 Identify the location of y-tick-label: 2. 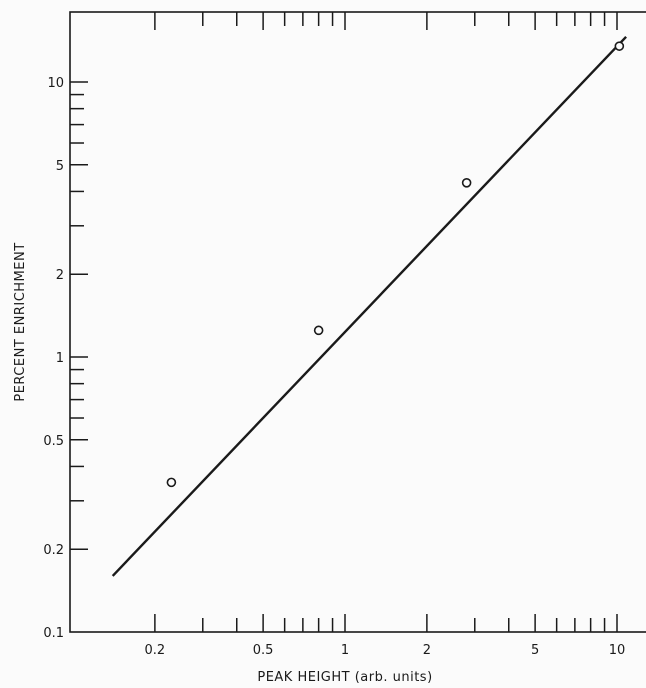
(60, 275).